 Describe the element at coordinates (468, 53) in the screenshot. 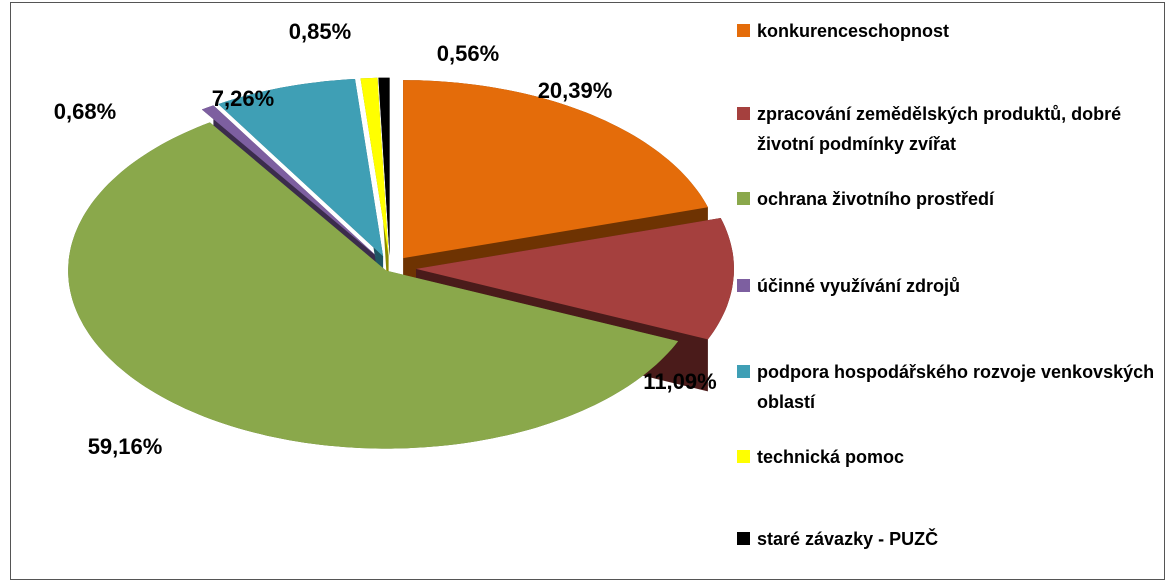

I see `data-label: 0,56%` at that location.